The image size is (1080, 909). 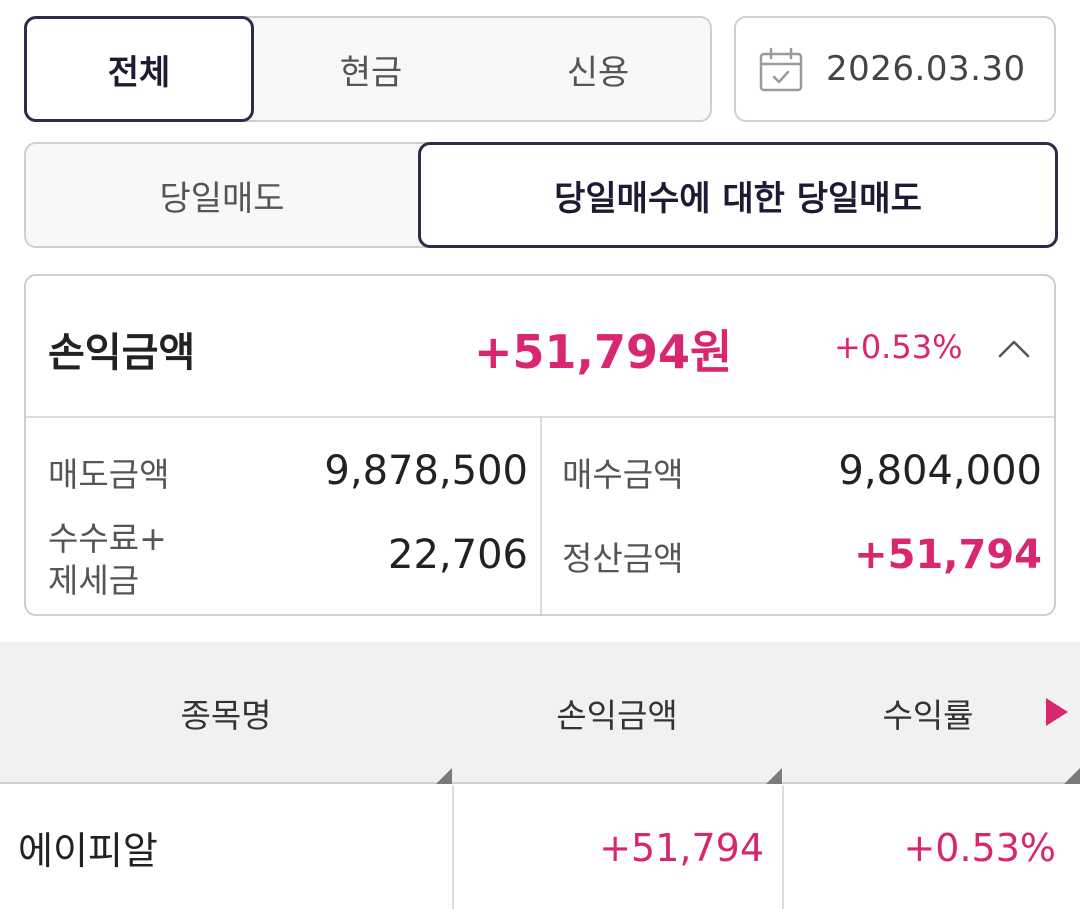 I want to click on settlement-label: 정산금액, so click(x=623, y=558).